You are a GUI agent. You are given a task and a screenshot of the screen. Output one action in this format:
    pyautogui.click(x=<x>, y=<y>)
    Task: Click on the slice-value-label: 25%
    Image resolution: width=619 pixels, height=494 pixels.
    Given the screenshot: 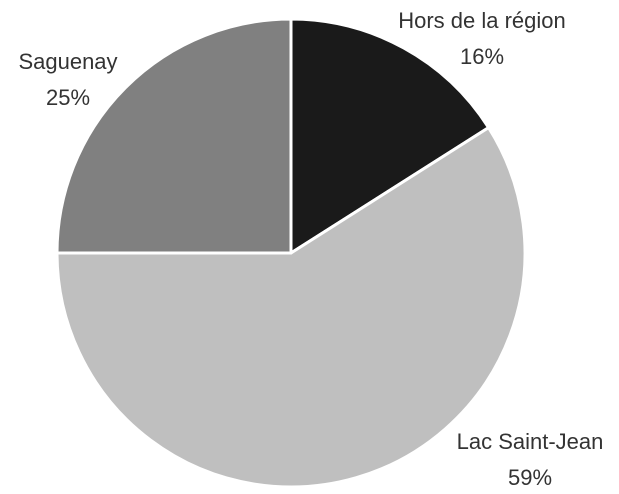 What is the action you would take?
    pyautogui.click(x=68, y=97)
    